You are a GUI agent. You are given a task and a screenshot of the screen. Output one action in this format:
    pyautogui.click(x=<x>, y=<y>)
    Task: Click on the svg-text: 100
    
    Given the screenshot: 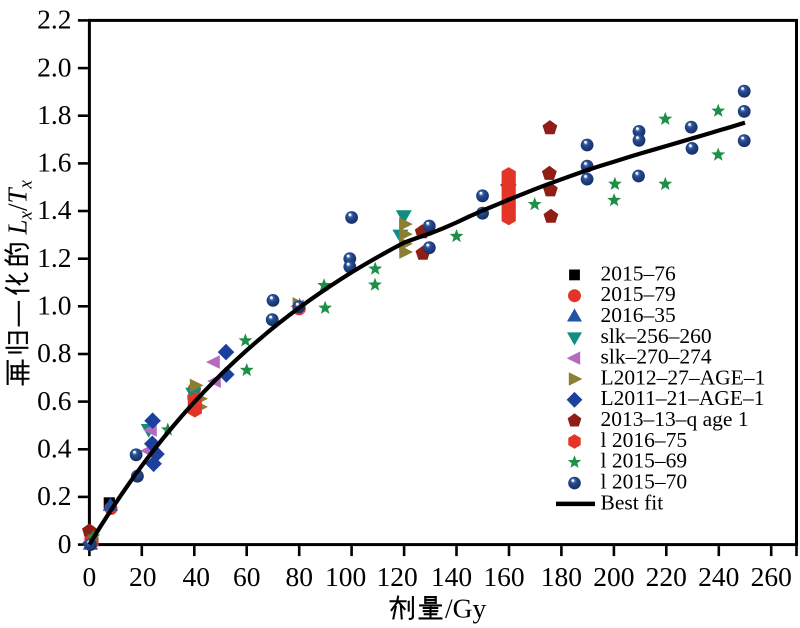 What is the action you would take?
    pyautogui.click(x=345, y=576)
    